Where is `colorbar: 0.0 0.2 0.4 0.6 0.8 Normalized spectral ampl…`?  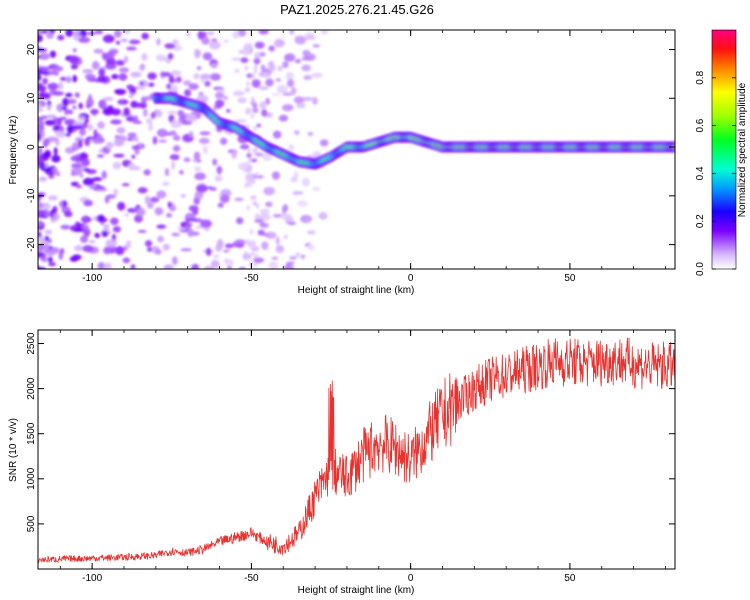
colorbar: 0.0 0.2 0.4 0.6 0.8 Normalized spectral ampl… is located at coordinates (721, 152).